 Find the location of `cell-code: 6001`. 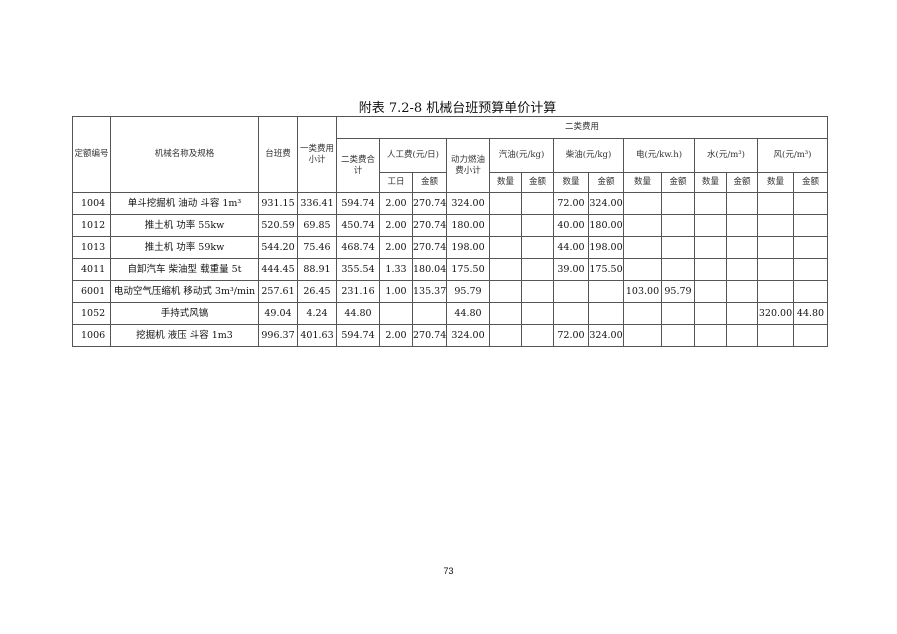

cell-code: 6001 is located at coordinates (91, 291).